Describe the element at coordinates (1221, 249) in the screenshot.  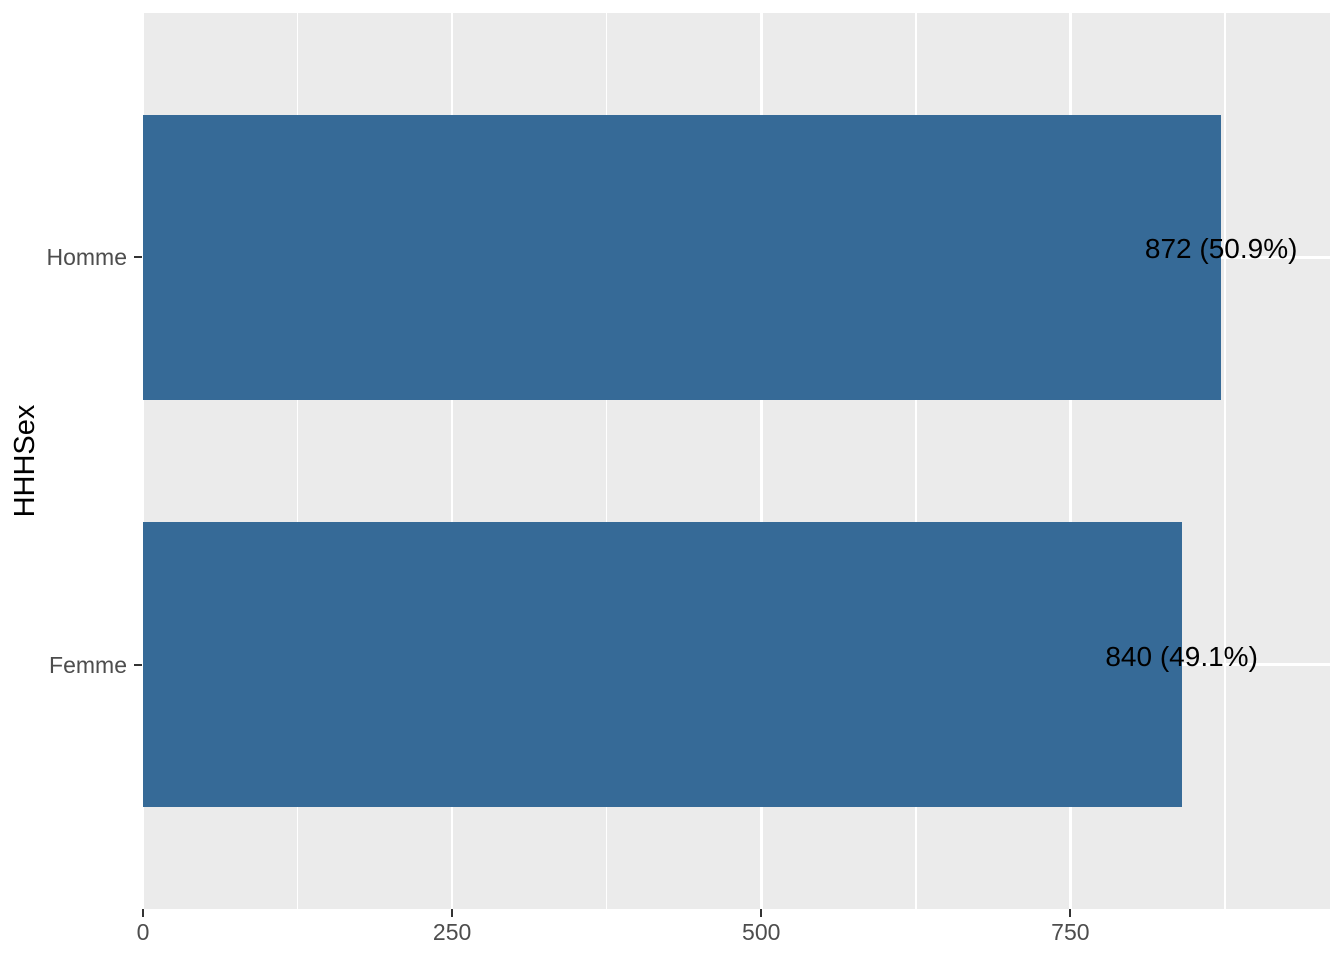
I see `bar-value-label-homme: 872 (50.9%)` at that location.